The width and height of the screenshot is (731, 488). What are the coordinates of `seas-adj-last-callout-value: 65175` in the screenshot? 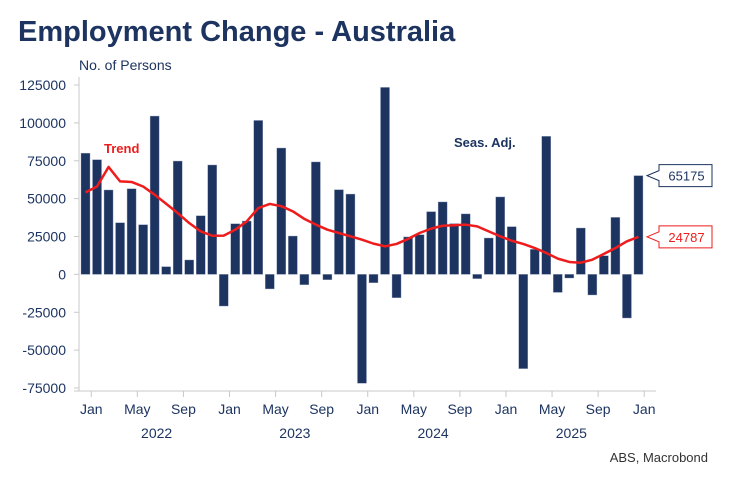 It's located at (686, 176).